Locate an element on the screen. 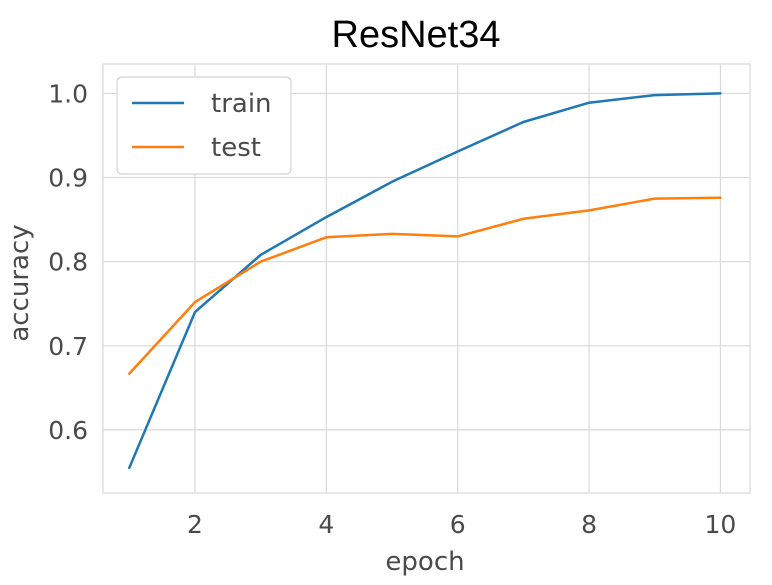 The width and height of the screenshot is (772, 585). y-tick-label: 0.7 is located at coordinates (68, 346).